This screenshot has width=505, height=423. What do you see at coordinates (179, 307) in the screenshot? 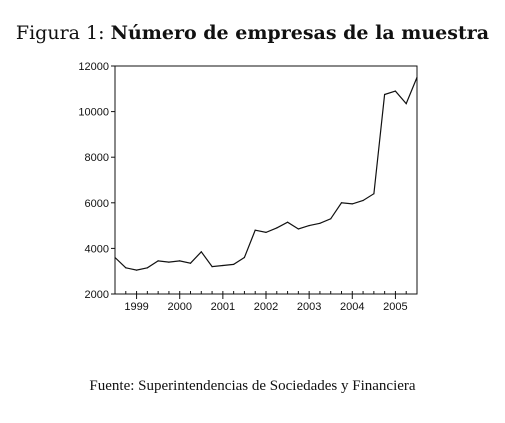
I see `x-tick-label: 2000` at bounding box center [179, 307].